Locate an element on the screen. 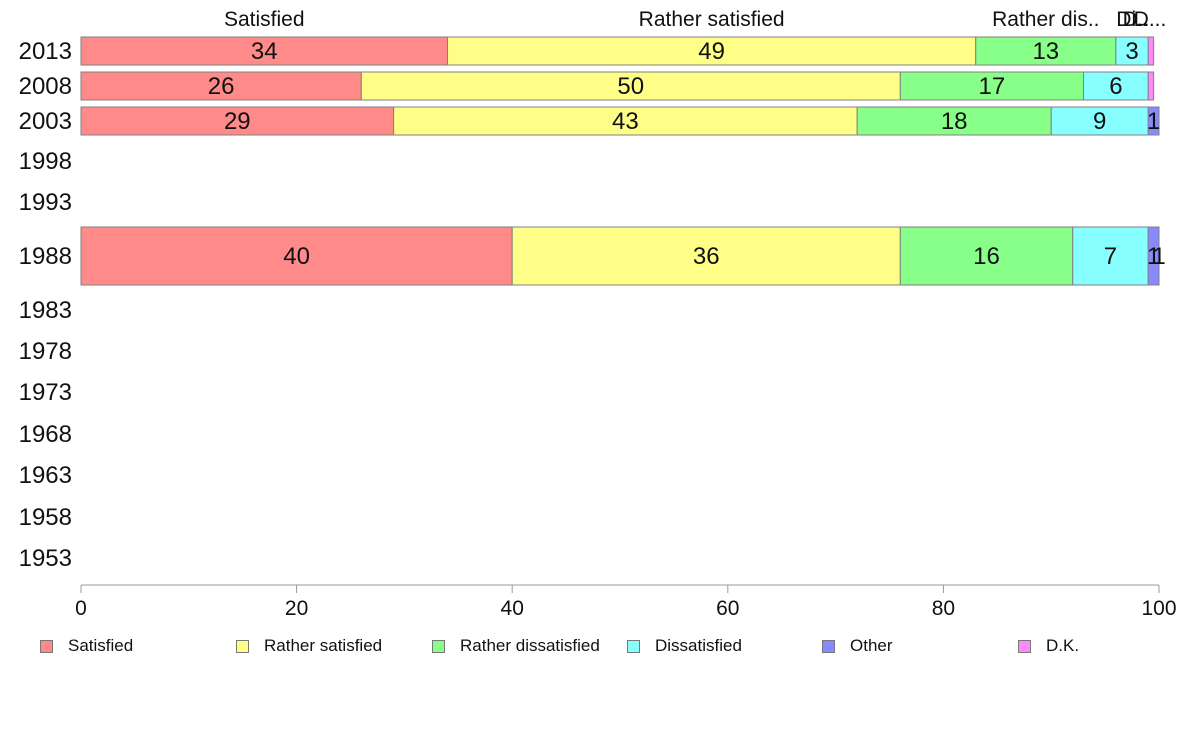 The width and height of the screenshot is (1188, 736). category-label-1953: 1953 is located at coordinates (45, 558).